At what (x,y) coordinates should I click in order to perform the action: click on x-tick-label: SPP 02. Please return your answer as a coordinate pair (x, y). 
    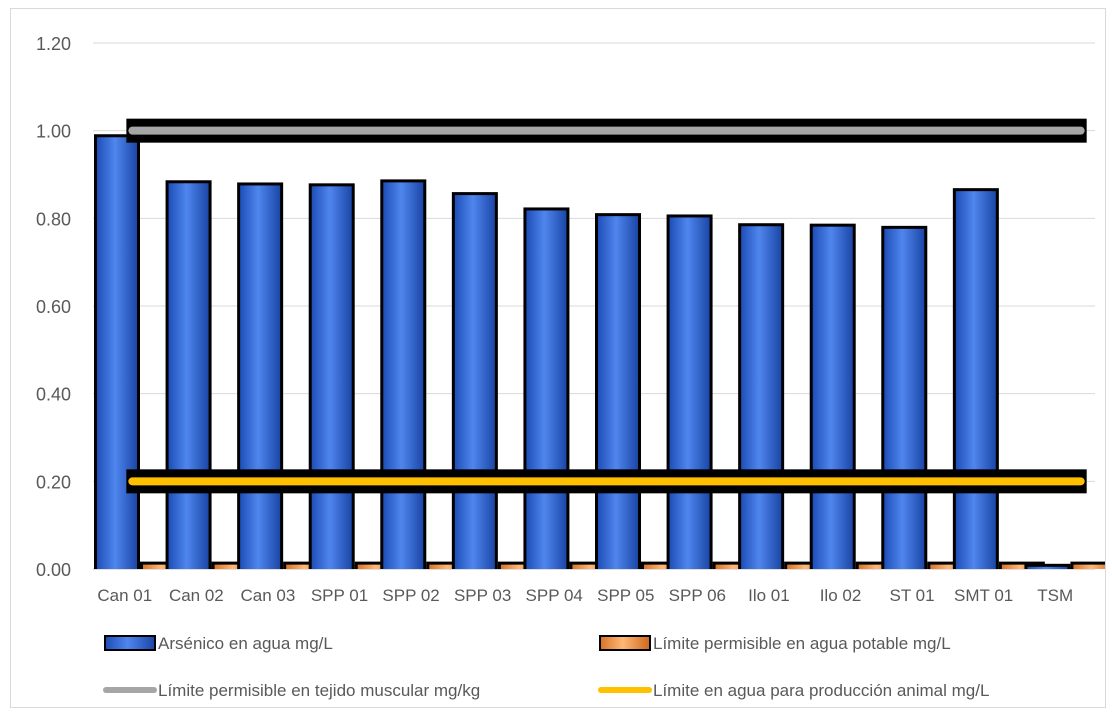
    Looking at the image, I should click on (410, 595).